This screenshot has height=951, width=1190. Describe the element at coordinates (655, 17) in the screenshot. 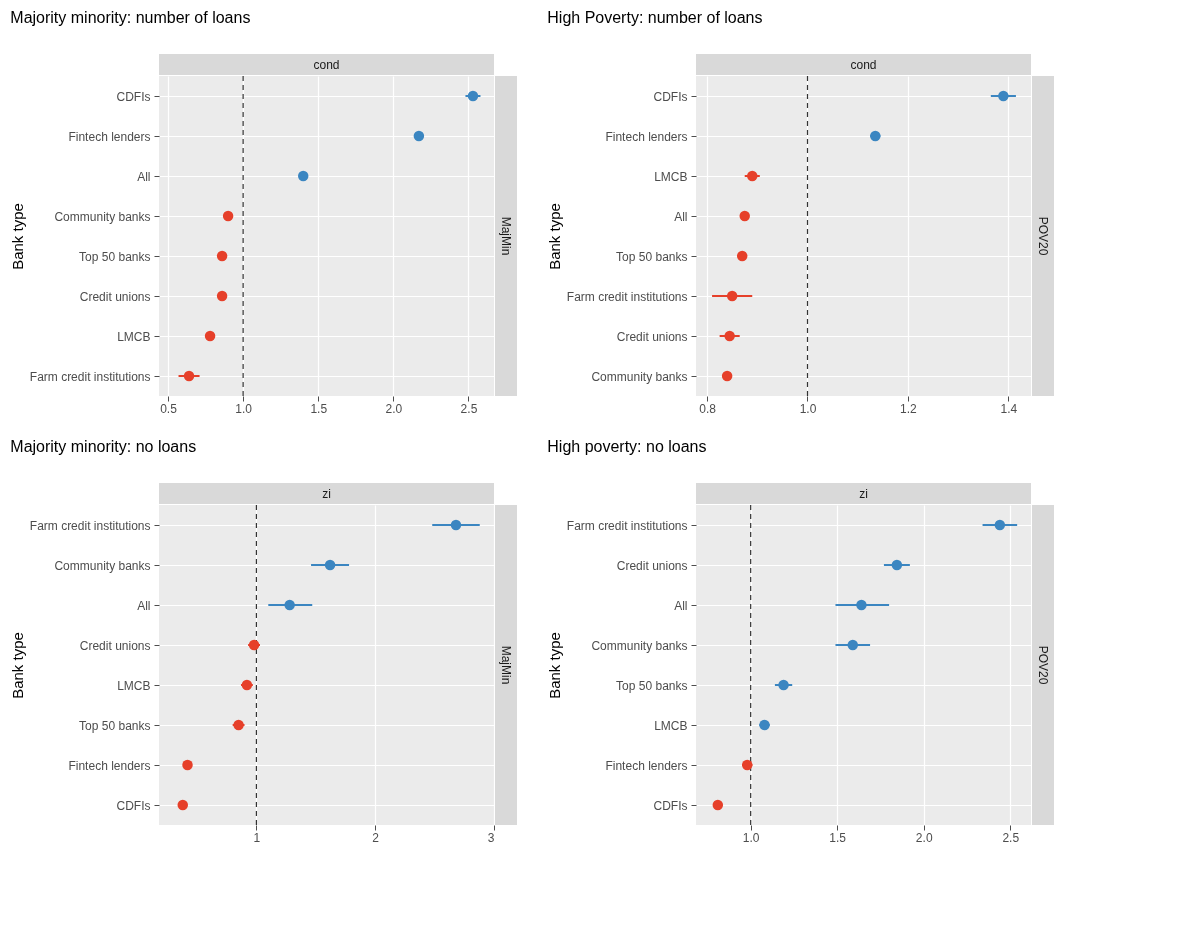

I see `chart-title: High Poverty: number of loans` at that location.